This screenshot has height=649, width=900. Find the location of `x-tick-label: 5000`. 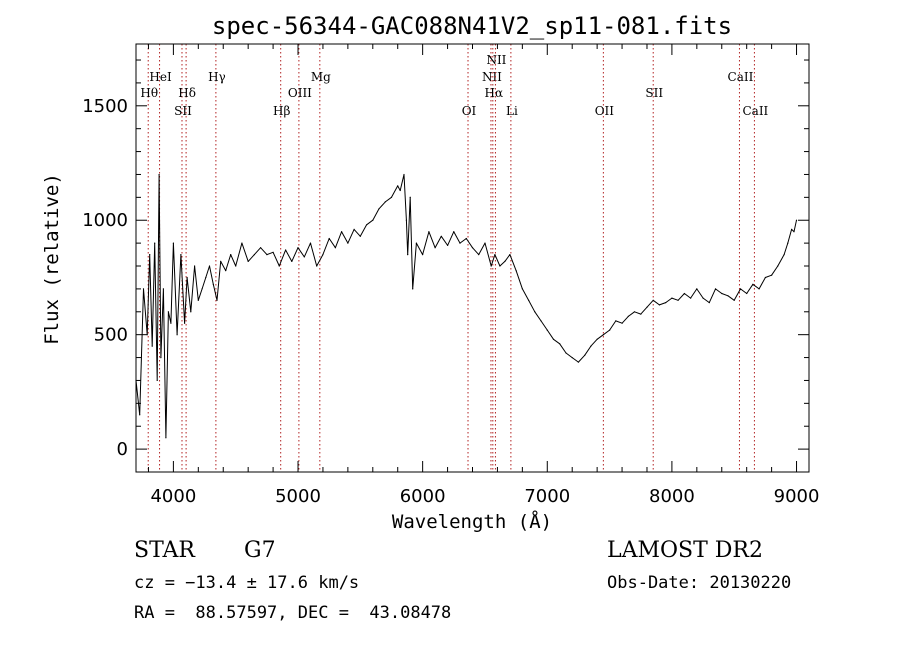

x-tick-label: 5000 is located at coordinates (298, 496).